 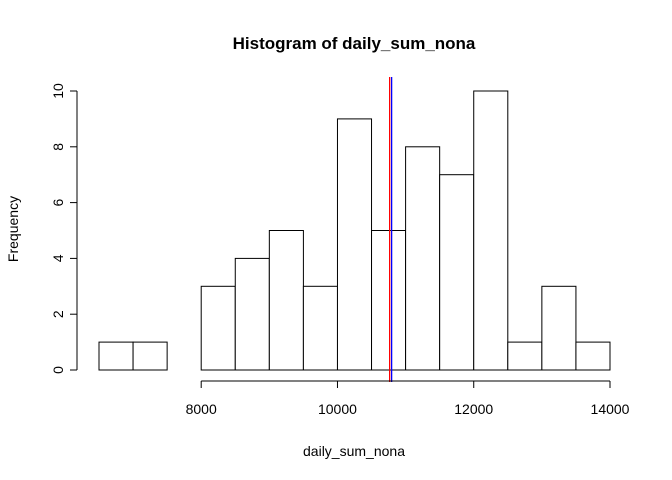 I want to click on x-axis-label: daily_sum_nona, so click(x=354, y=451).